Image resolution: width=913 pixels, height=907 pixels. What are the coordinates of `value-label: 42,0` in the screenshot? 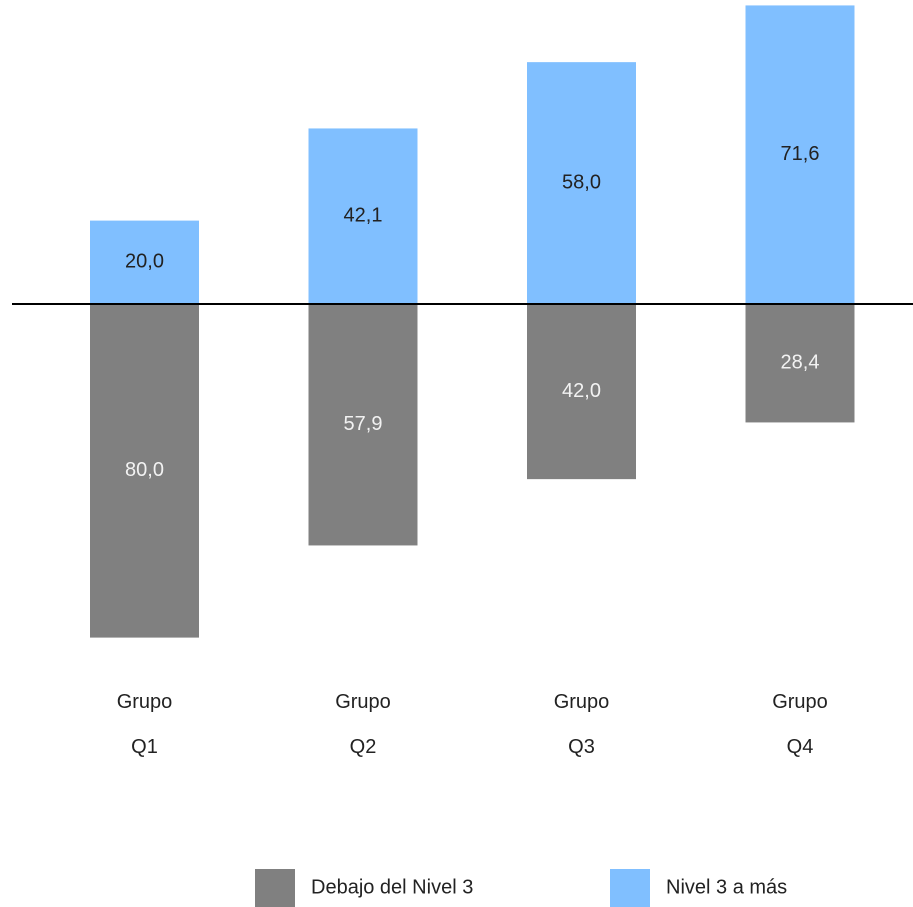 It's located at (581, 391).